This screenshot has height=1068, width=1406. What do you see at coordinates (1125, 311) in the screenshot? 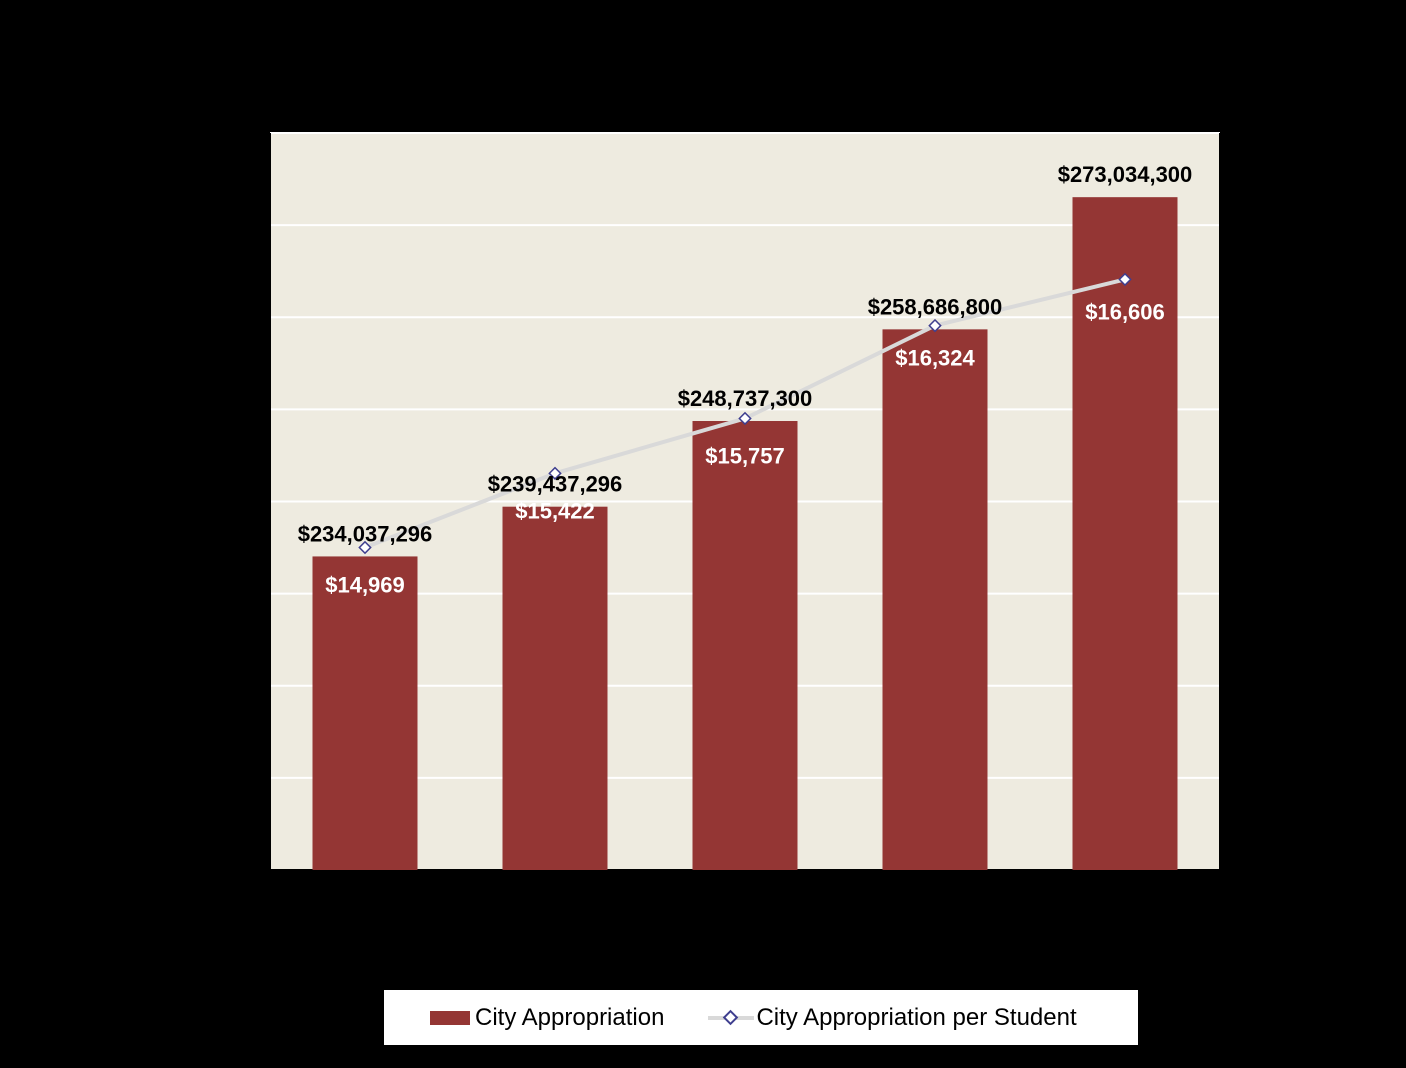
I see `line-value-label: $16,606` at bounding box center [1125, 311].